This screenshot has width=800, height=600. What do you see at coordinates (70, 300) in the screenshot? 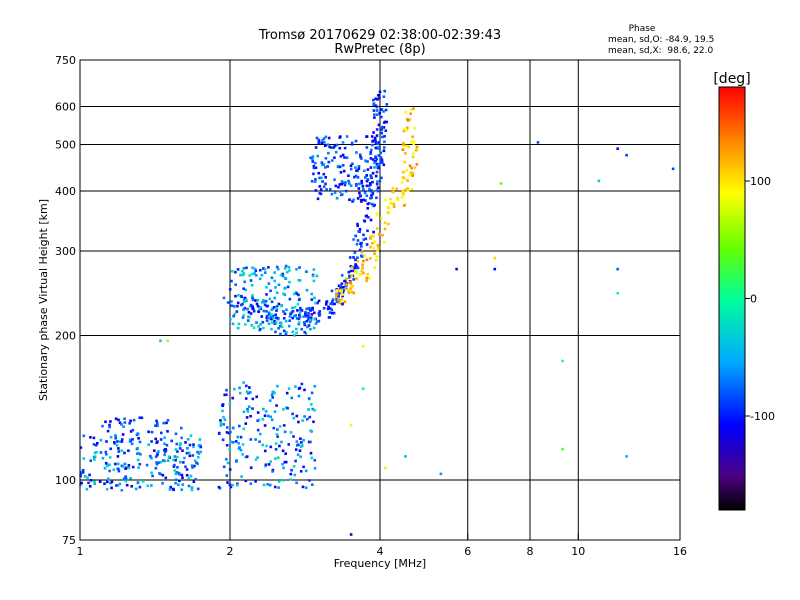
I see `y-axis: 75 100 200 300 400 500 600 750` at bounding box center [70, 300].